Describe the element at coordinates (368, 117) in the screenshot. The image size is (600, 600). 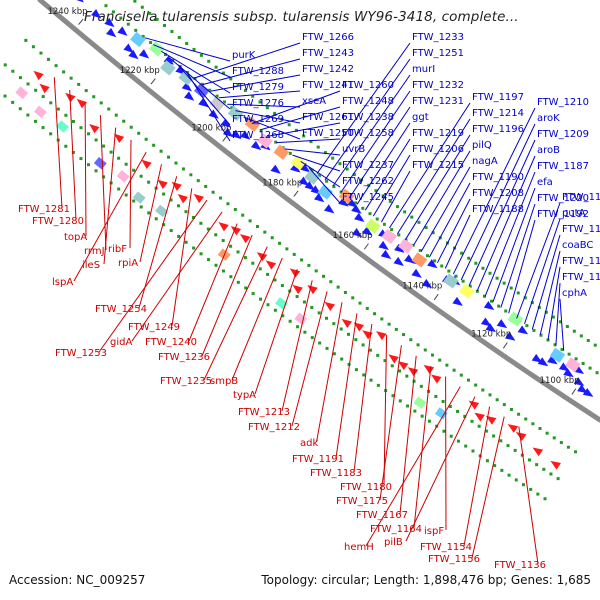
I see `gene-label-forward: FTW_1238` at that location.